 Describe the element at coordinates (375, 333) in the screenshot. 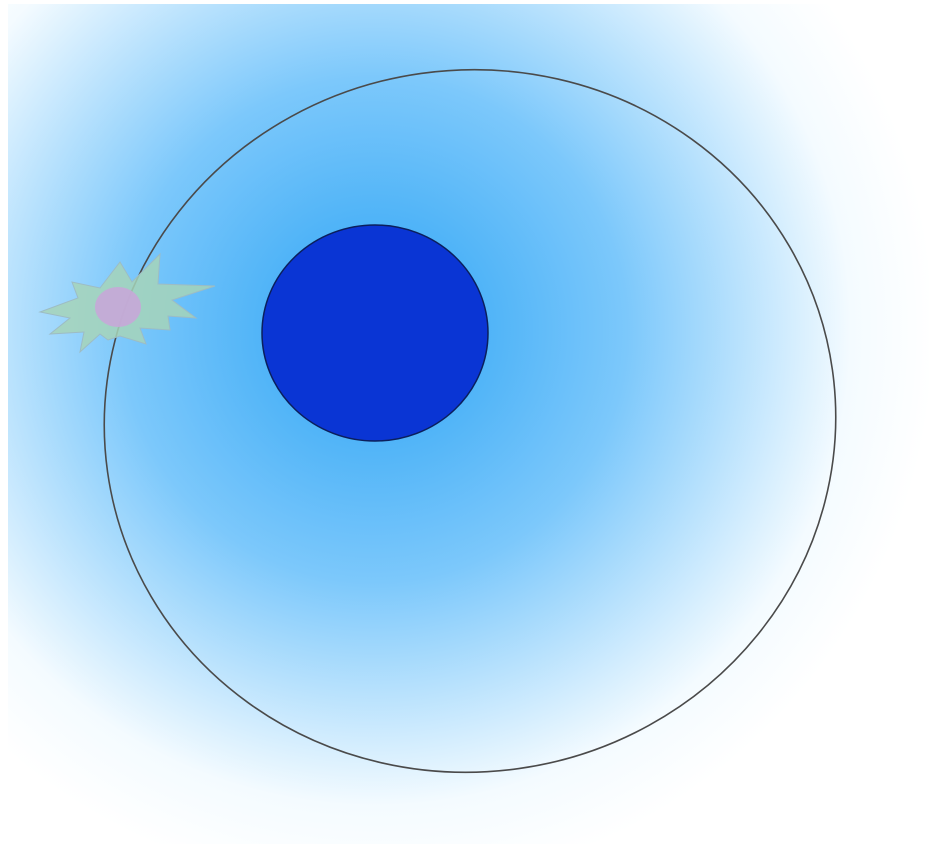

I see `central-body` at that location.